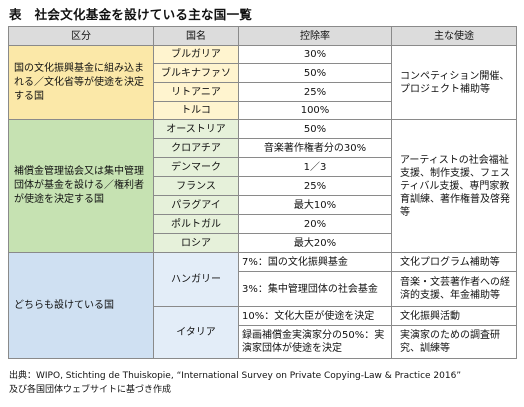  I want to click on country-cell: ロシア, so click(196, 243).